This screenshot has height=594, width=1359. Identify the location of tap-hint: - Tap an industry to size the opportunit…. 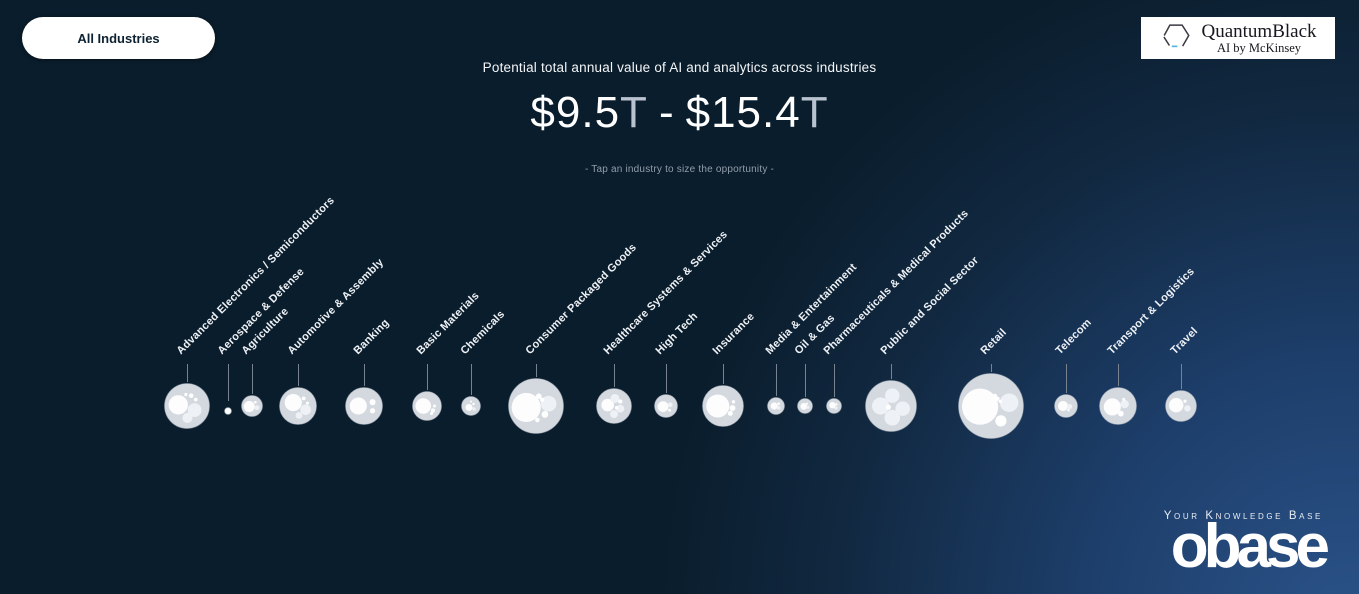
(679, 169).